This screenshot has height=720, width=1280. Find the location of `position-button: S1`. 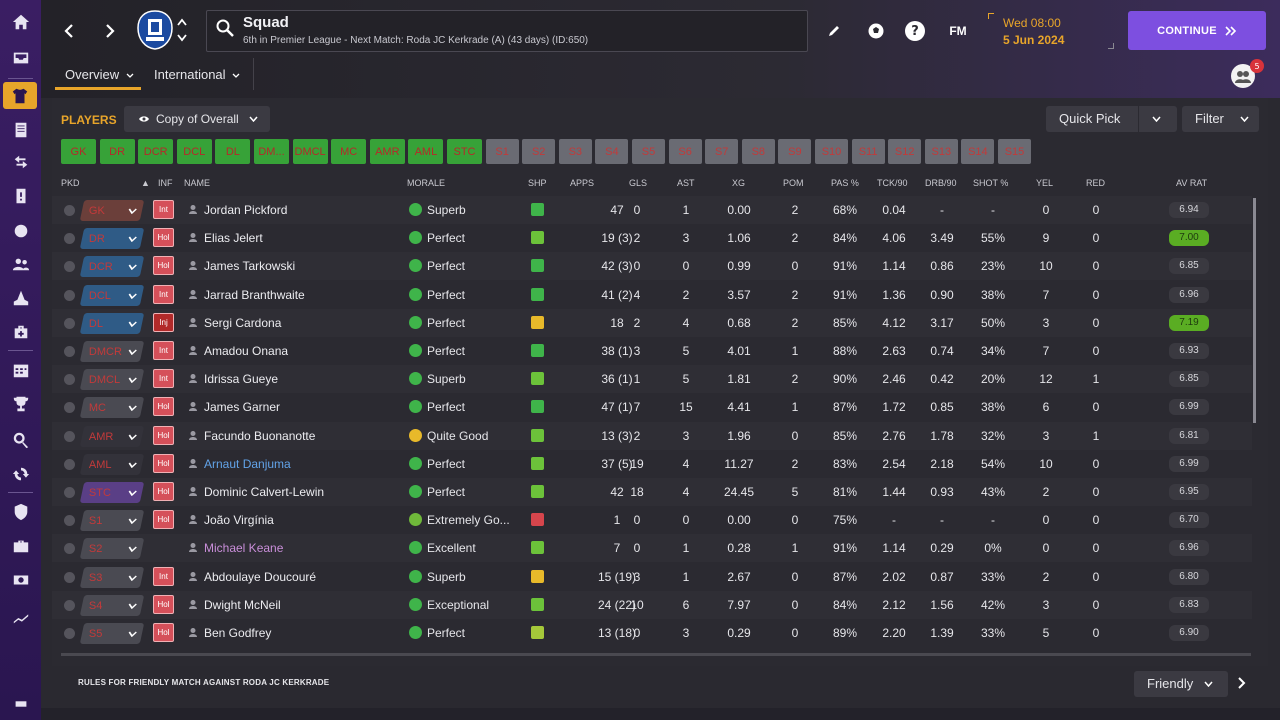

position-button: S1 is located at coordinates (502, 151).